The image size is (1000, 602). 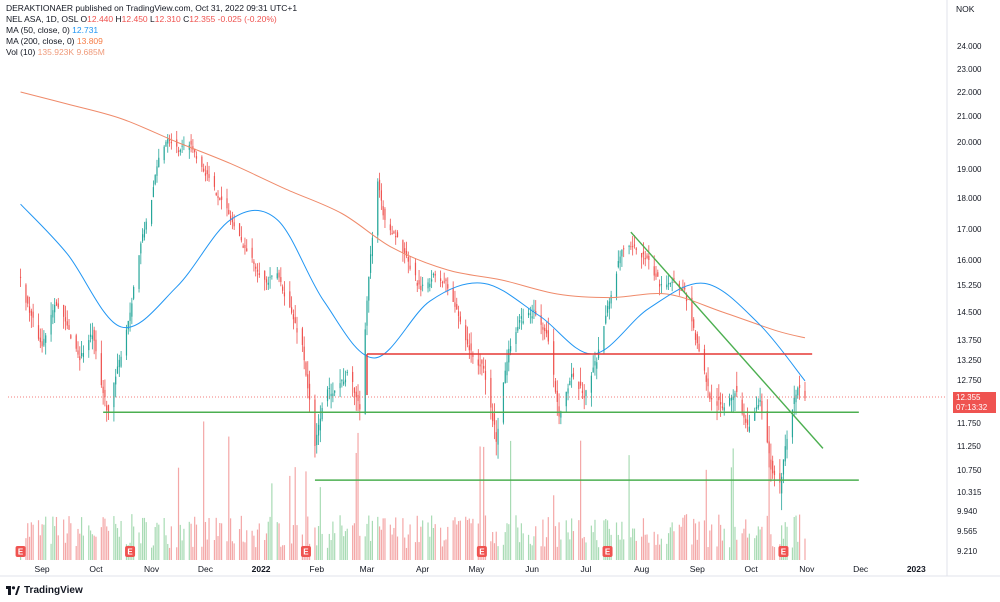 I want to click on y-tick-label: 16.000, so click(x=969, y=260).